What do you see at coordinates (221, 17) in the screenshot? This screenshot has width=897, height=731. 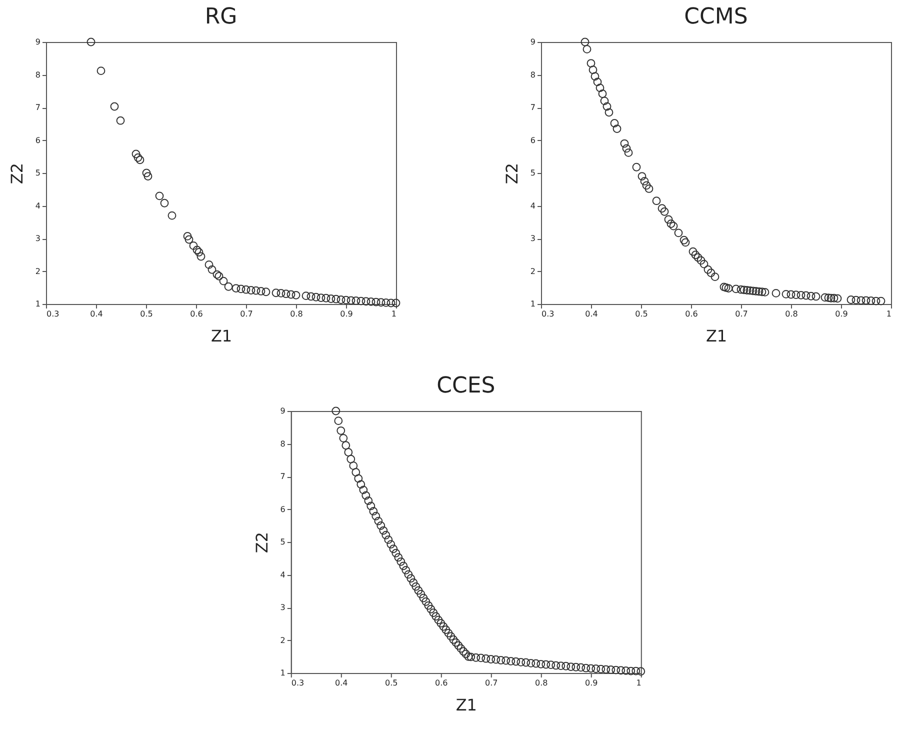 I see `chart-title: RG` at bounding box center [221, 17].